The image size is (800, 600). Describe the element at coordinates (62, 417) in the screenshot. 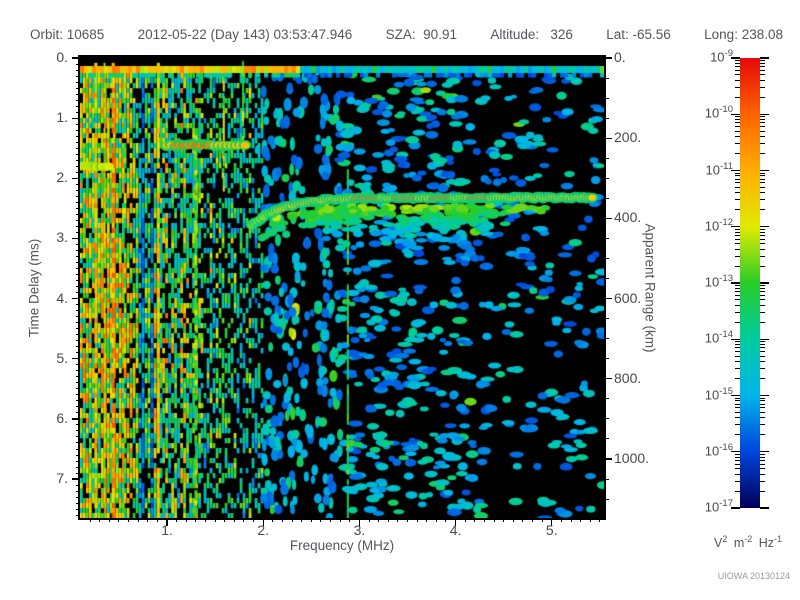

I see `y-tick-label: 6.` at that location.